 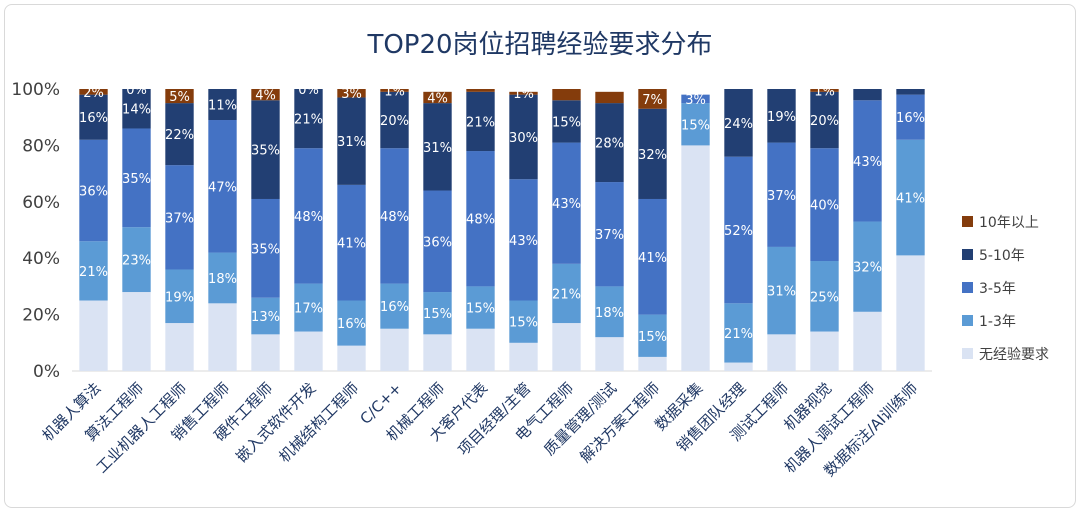 What do you see at coordinates (997, 322) in the screenshot?
I see `legend-label: 1-3年` at bounding box center [997, 322].